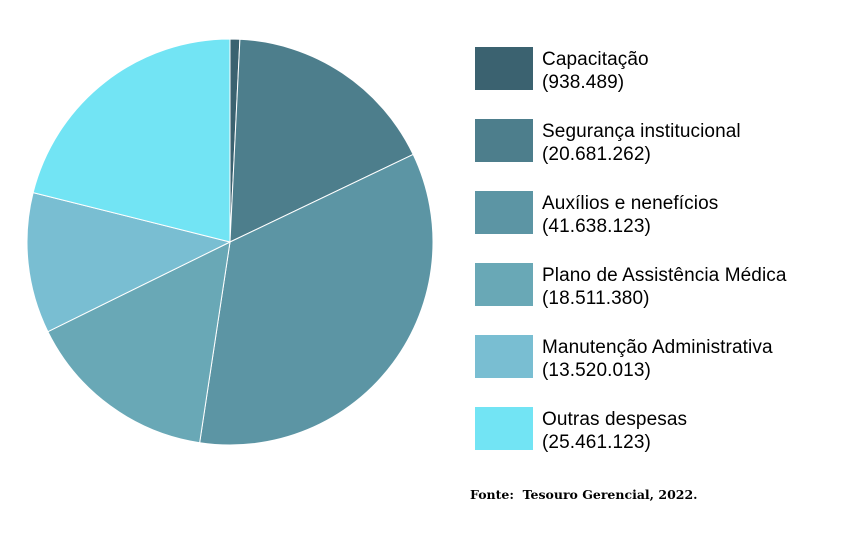 The width and height of the screenshot is (863, 536). I want to click on legend-value: (25.461.123), so click(596, 442).